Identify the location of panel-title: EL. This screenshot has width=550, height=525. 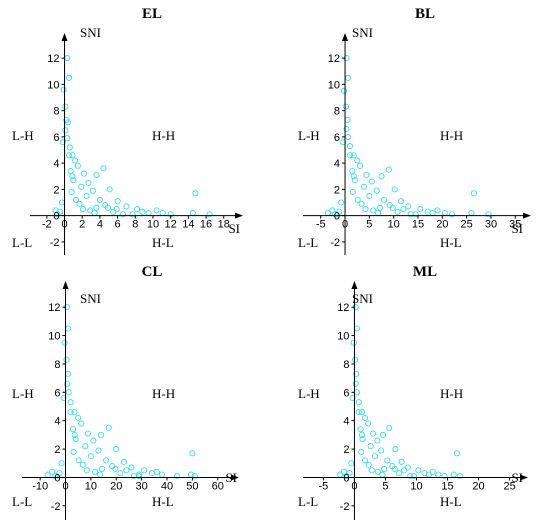
(152, 14).